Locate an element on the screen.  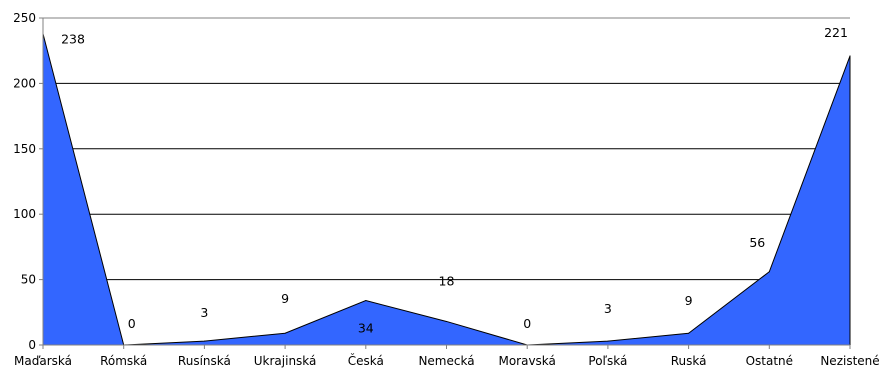
x-tick-label-2: Rusínská is located at coordinates (204, 361).